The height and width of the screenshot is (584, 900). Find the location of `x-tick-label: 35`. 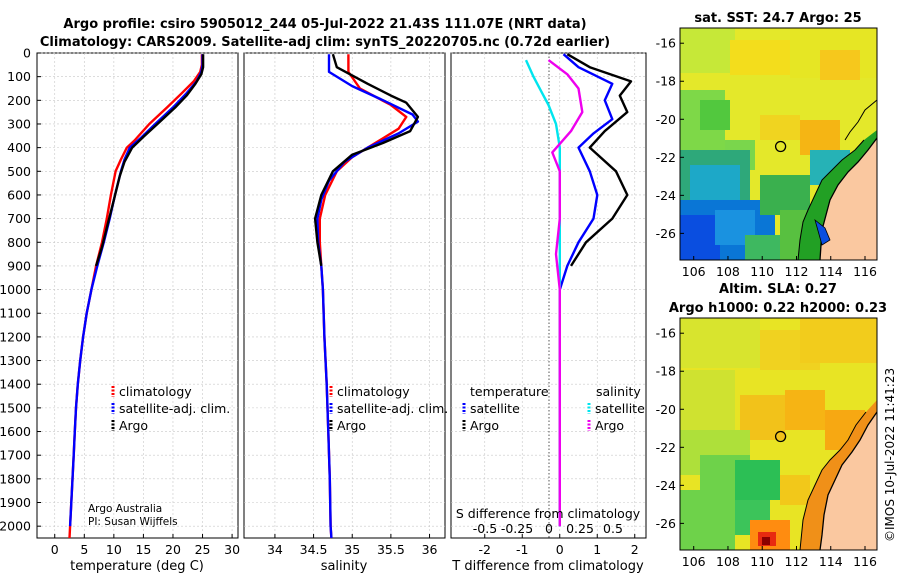

x-tick-label: 35 is located at coordinates (352, 549).